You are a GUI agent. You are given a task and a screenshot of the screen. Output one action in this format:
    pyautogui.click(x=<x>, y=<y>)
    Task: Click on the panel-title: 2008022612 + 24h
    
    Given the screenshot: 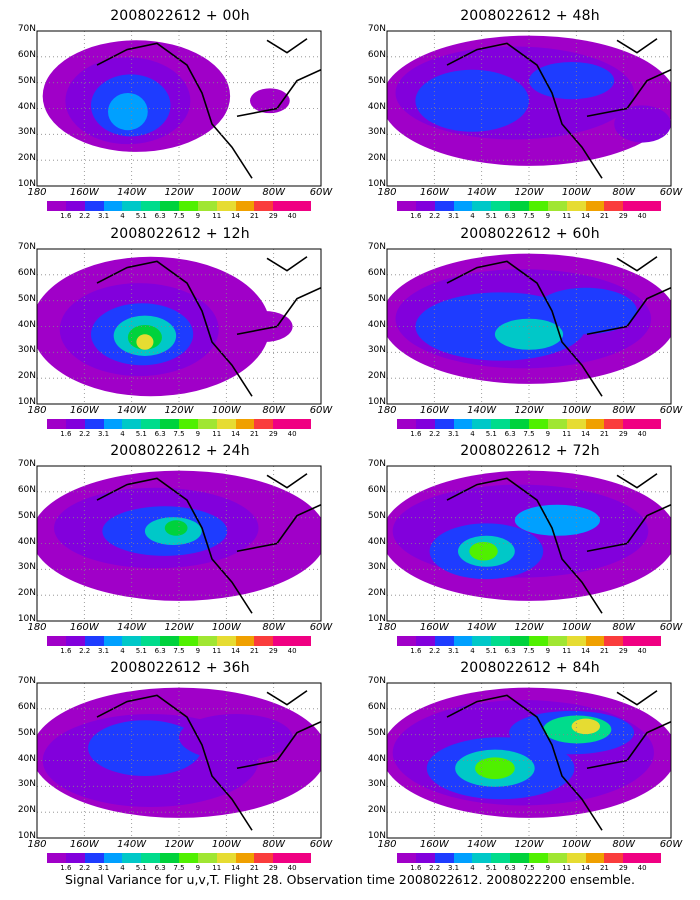 What is the action you would take?
    pyautogui.click(x=180, y=451)
    